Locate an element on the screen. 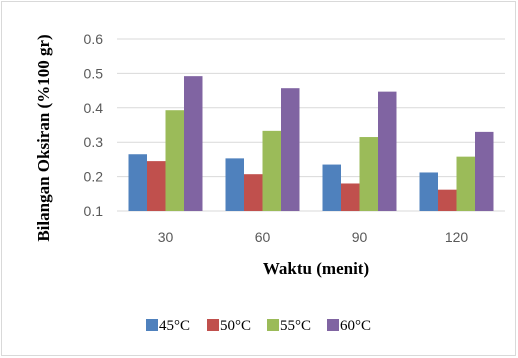  legend-label: 45°C is located at coordinates (174, 326).